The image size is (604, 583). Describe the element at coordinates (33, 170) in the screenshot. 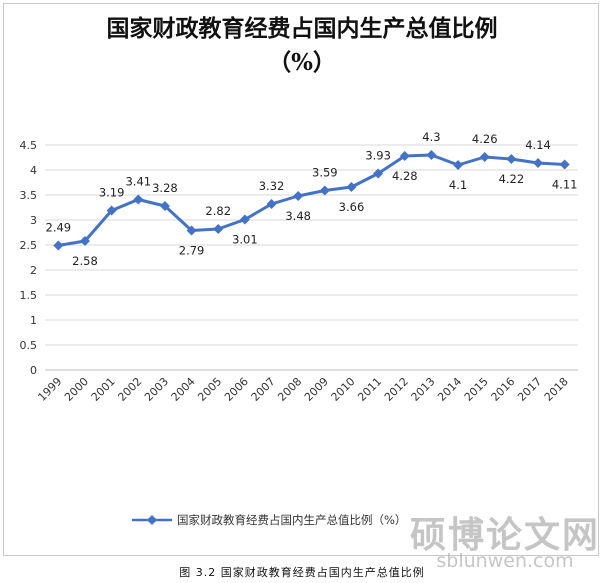

I see `y-tick-label: 4` at that location.